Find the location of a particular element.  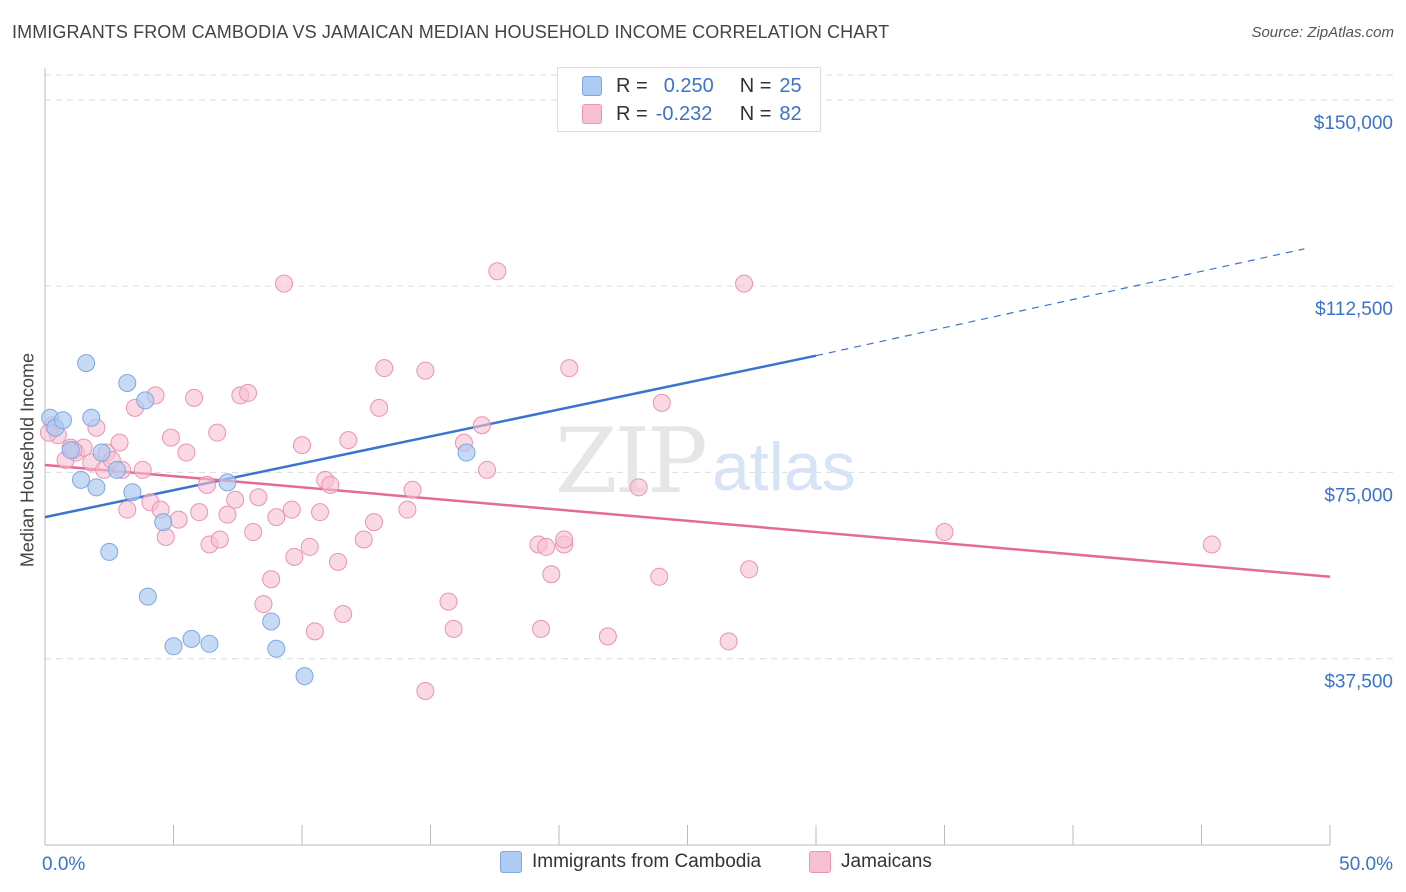

y-axis-label: Median Household Income is located at coordinates (27, 460).